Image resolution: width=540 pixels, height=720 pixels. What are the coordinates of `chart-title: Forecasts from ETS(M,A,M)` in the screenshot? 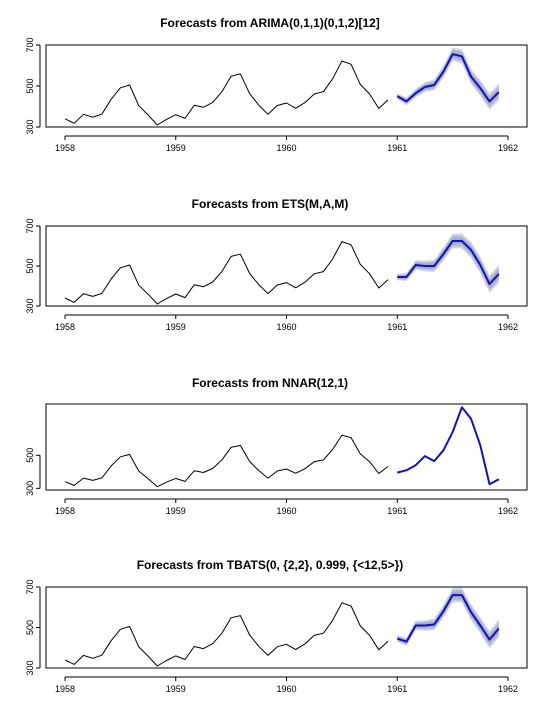 It's located at (270, 204).